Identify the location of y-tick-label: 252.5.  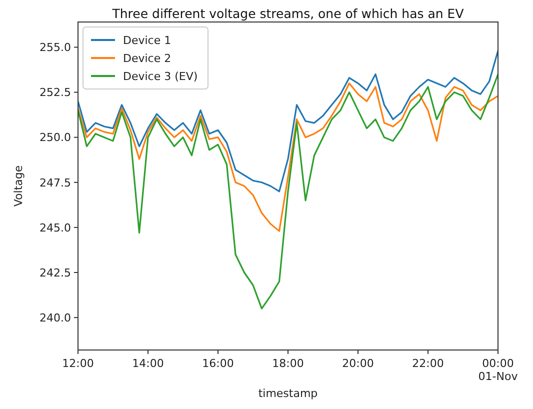
(55, 93).